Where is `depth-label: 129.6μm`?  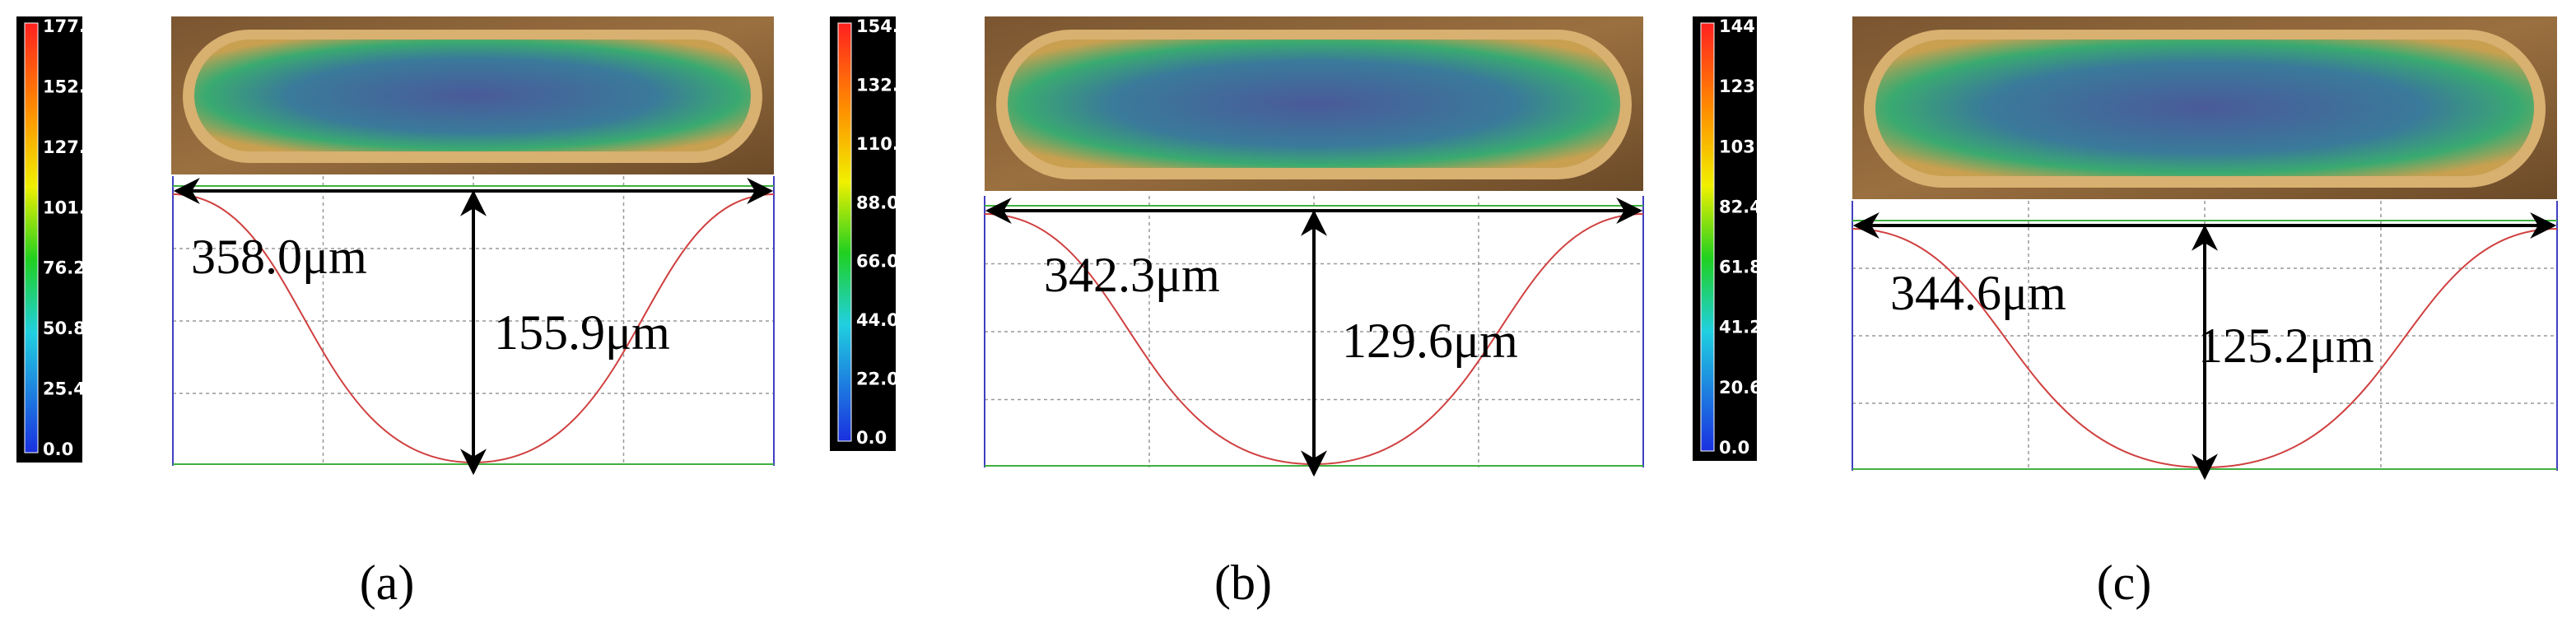 depth-label: 129.6μm is located at coordinates (1430, 341).